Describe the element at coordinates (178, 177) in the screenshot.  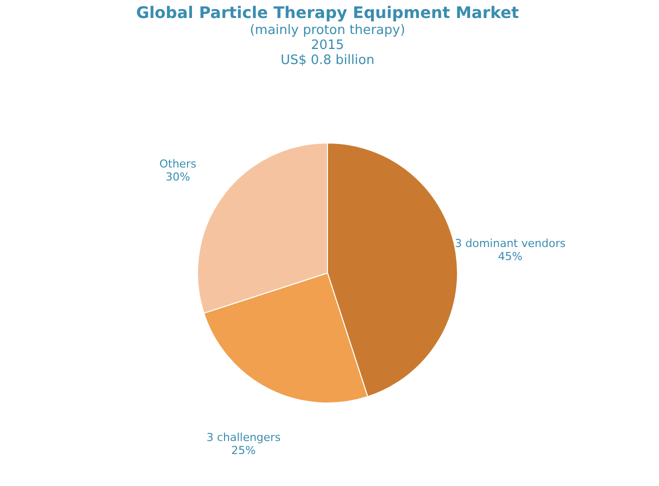
I see `data-label: 30%` at that location.